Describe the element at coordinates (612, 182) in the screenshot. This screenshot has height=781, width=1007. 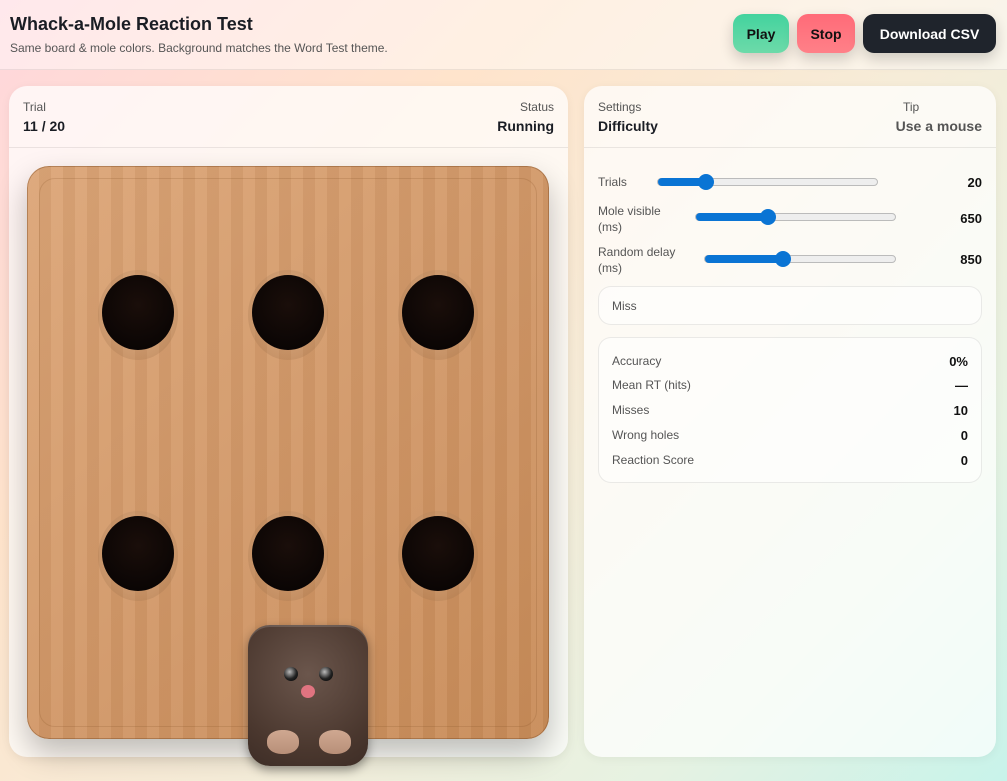
I see `trials-label: Trials` at that location.